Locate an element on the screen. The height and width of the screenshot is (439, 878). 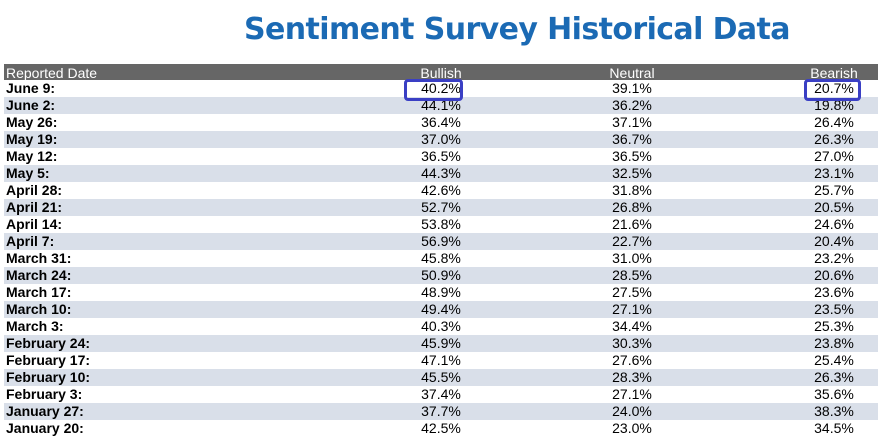
row-neutral: 31.8% is located at coordinates (632, 190).